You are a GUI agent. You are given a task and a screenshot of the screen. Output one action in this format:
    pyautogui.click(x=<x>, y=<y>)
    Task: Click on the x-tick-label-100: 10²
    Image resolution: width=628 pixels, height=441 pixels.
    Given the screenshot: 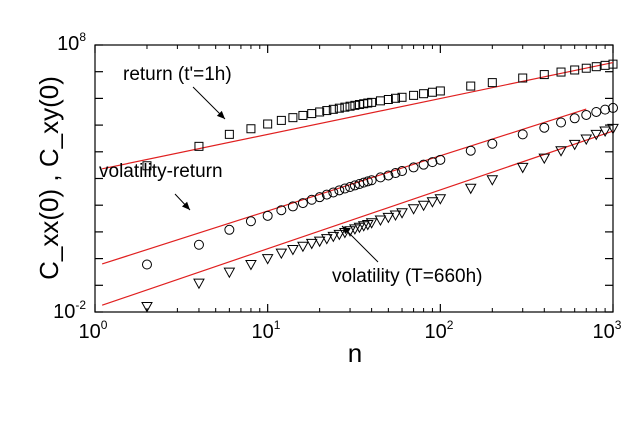 What is the action you would take?
    pyautogui.click(x=439, y=330)
    